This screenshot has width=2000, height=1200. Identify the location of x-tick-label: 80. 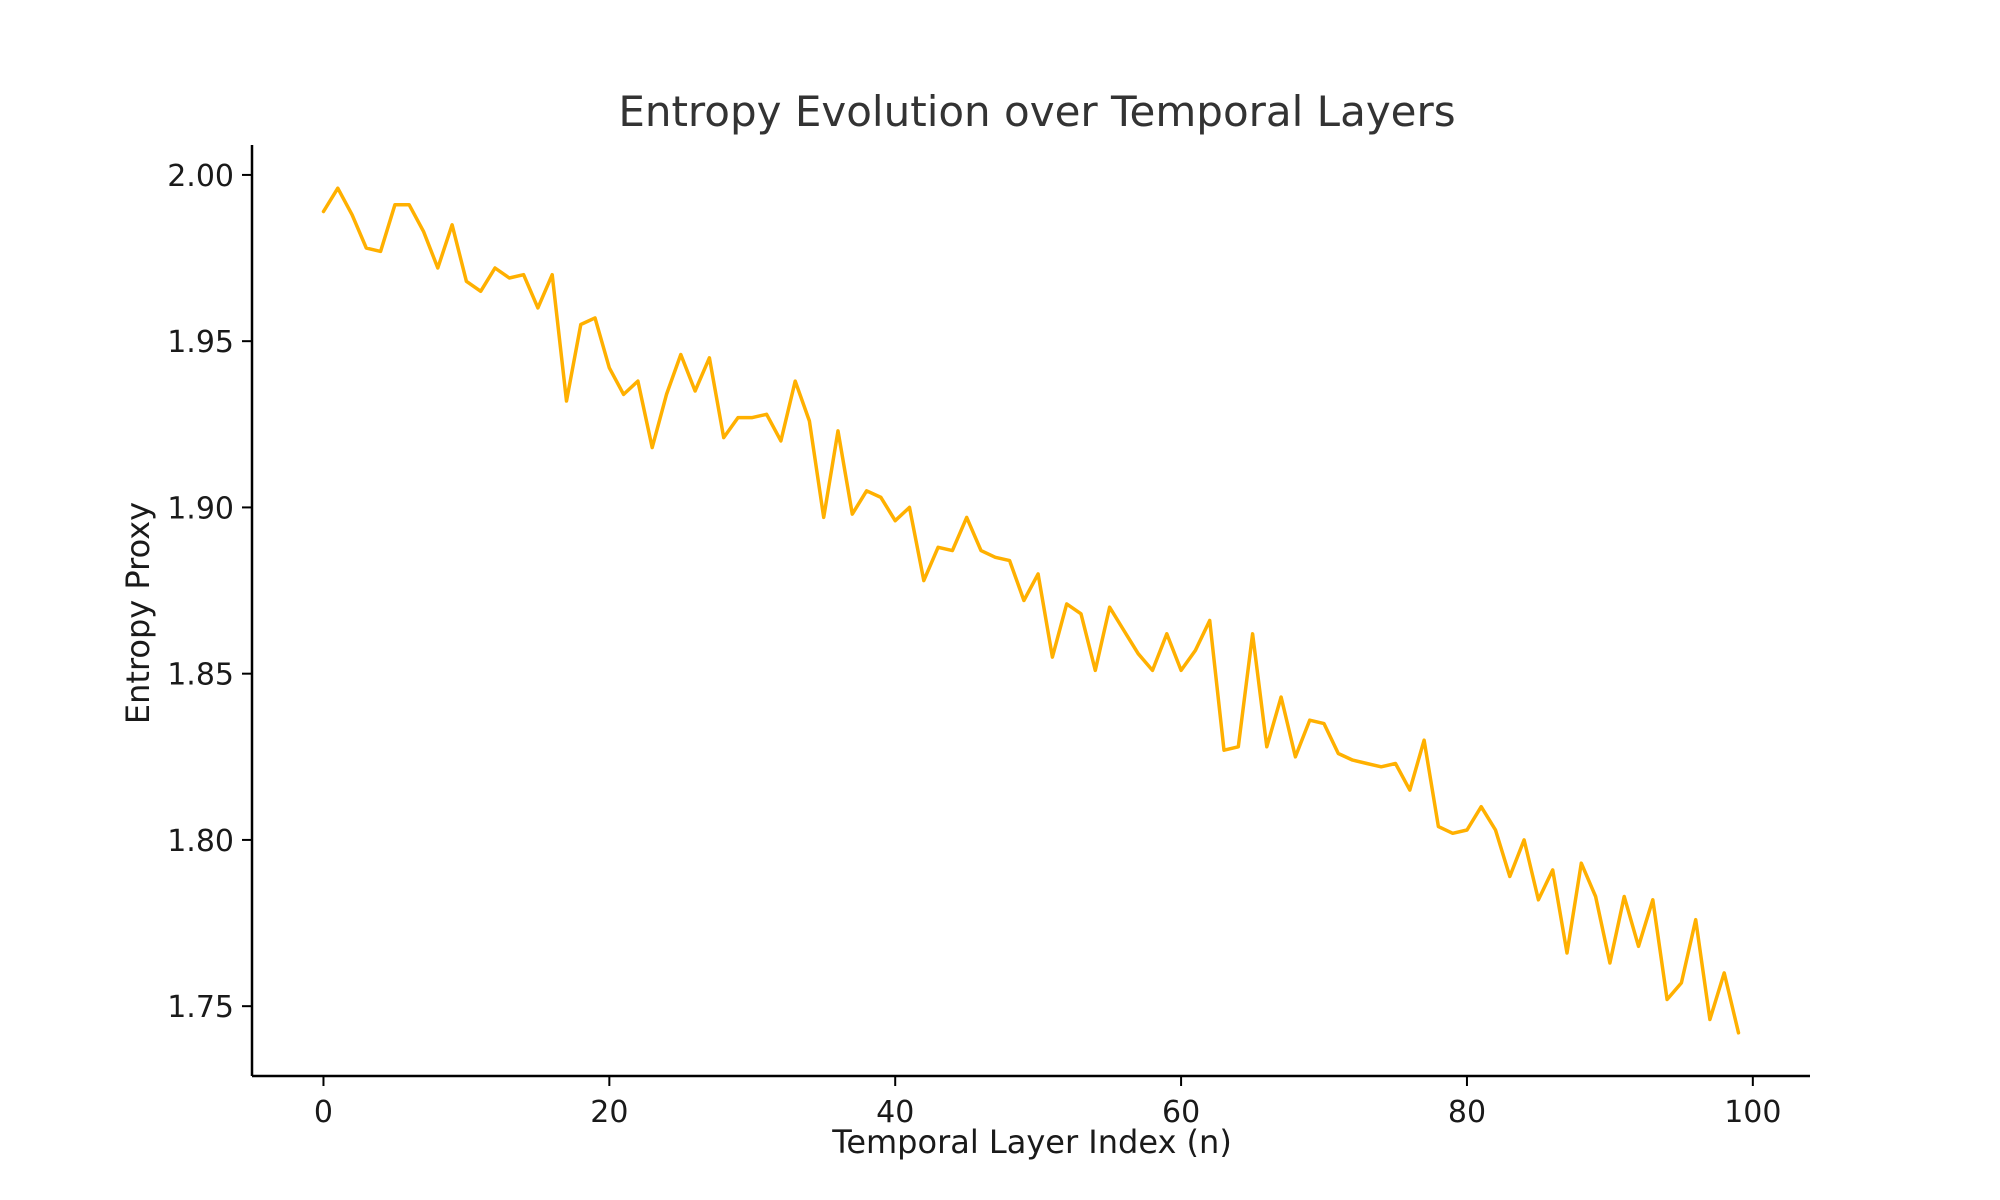
(1467, 1112).